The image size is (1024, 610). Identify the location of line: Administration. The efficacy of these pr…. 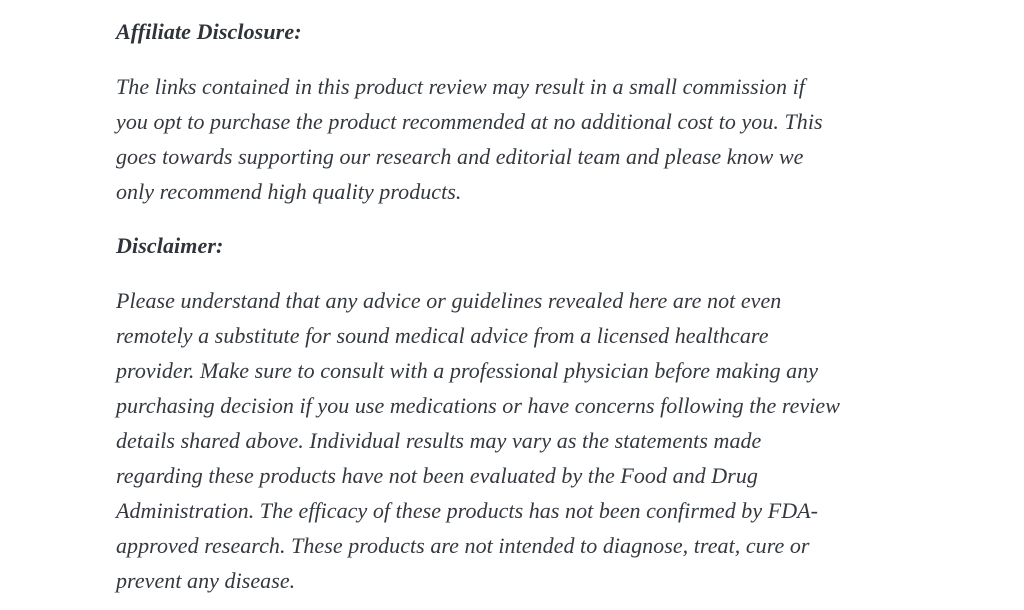
(467, 510).